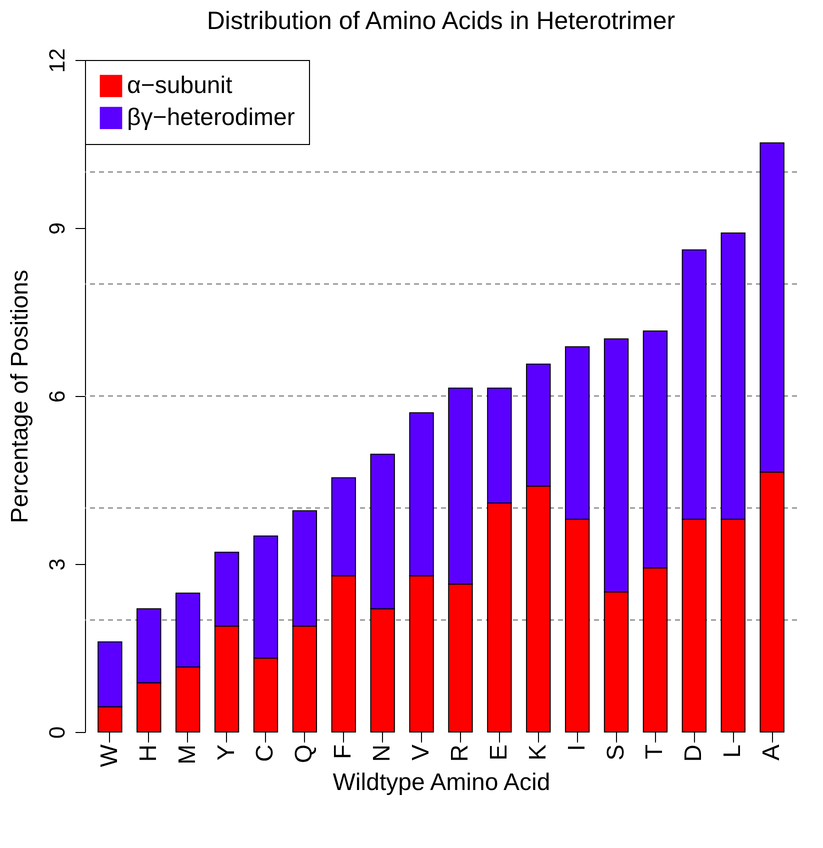 The image size is (823, 848). What do you see at coordinates (148, 753) in the screenshot?
I see `x-tick-label: H` at bounding box center [148, 753].